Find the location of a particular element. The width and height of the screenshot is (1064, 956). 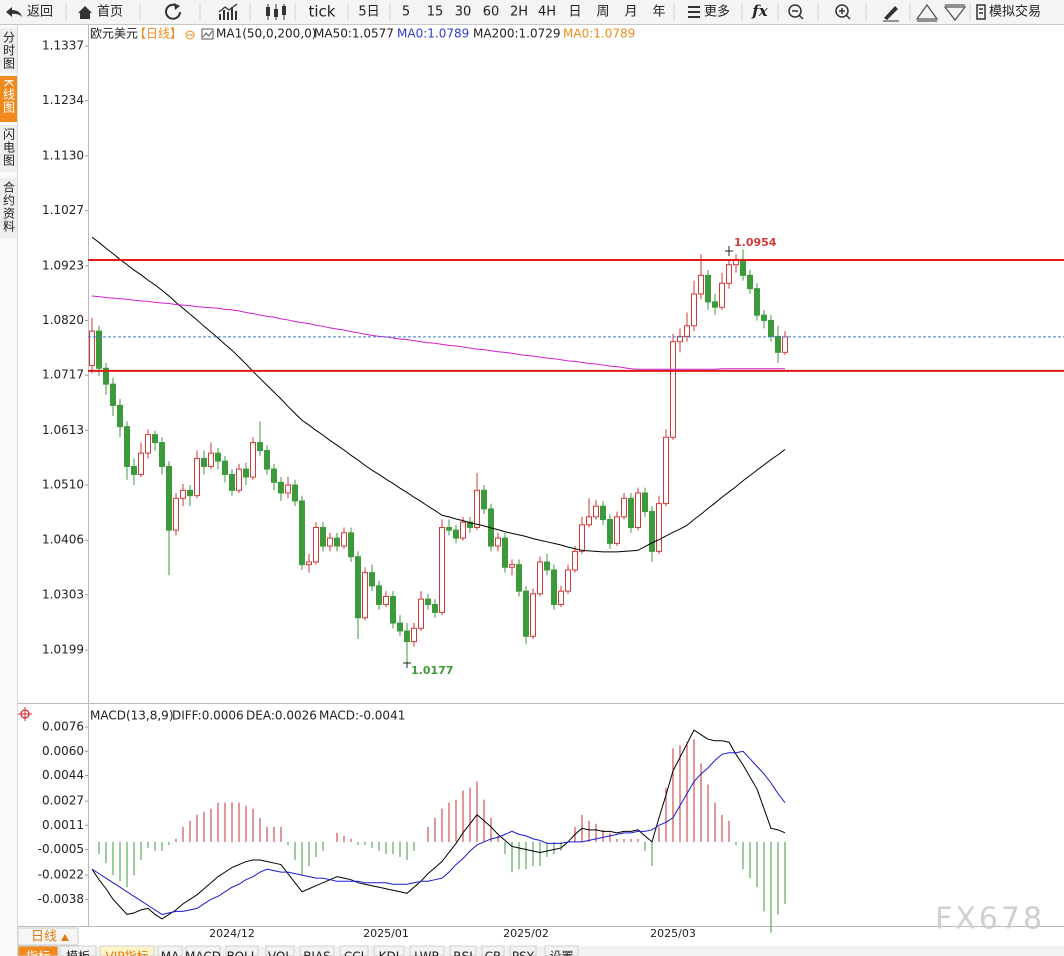

settings-icon is located at coordinates (207, 34).